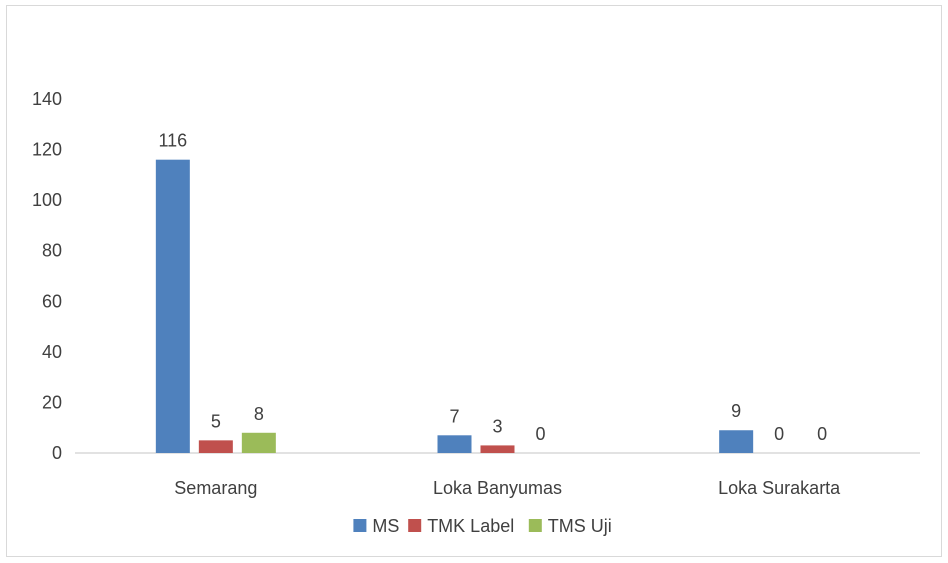  What do you see at coordinates (216, 421) in the screenshot?
I see `data-label: 5` at bounding box center [216, 421].